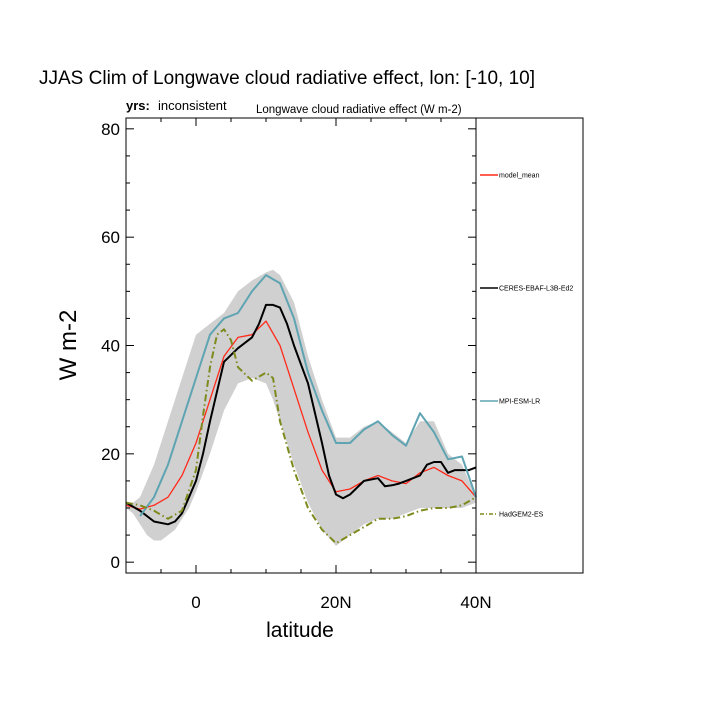  I want to click on subtitle-variable: Longwave cloud radiative effect (W m-2), so click(359, 110).